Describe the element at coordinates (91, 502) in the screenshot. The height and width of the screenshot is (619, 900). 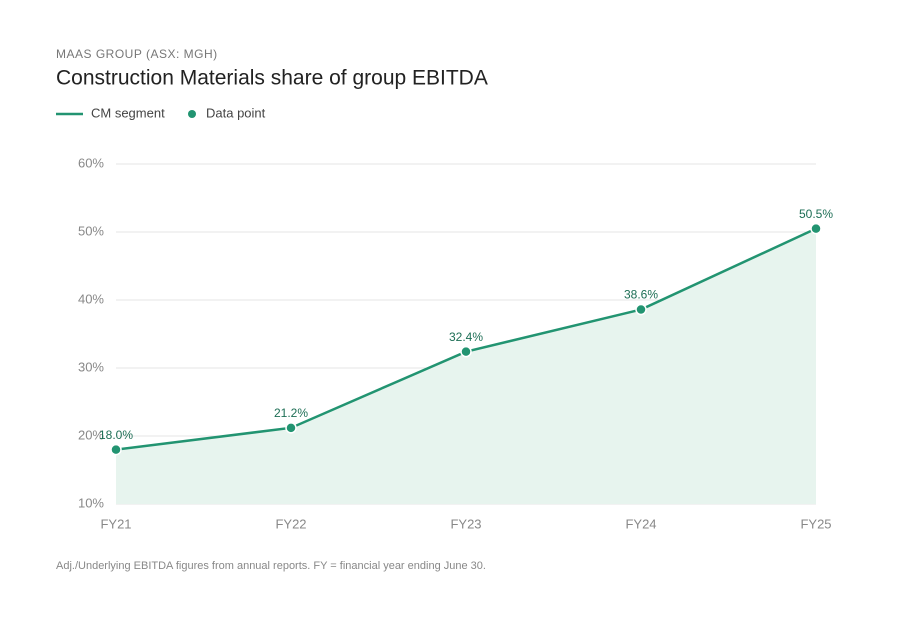
I see `y-tick-label: 10%` at that location.